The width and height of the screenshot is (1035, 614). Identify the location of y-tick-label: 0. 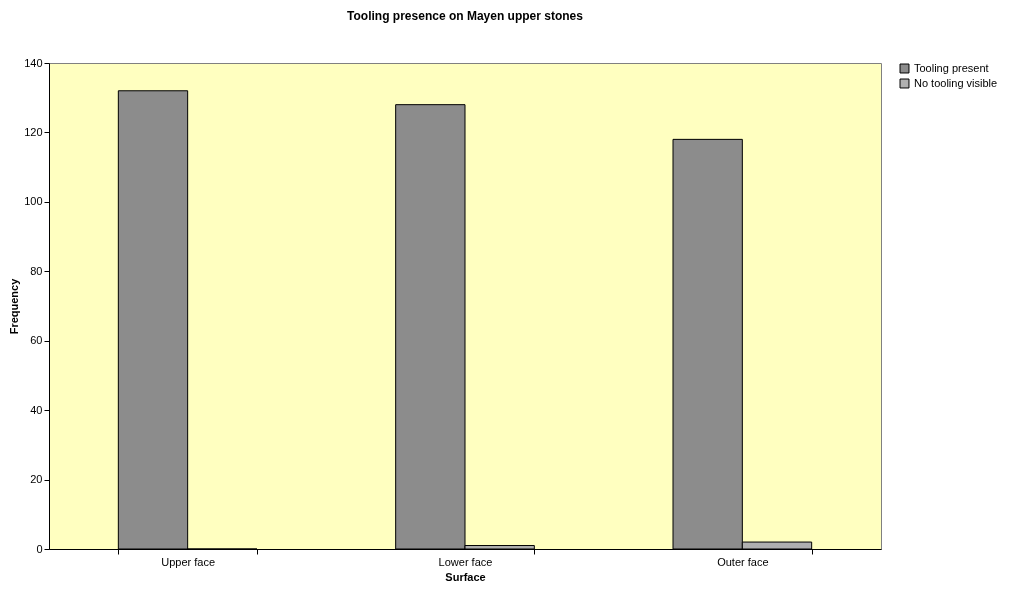
(39, 548).